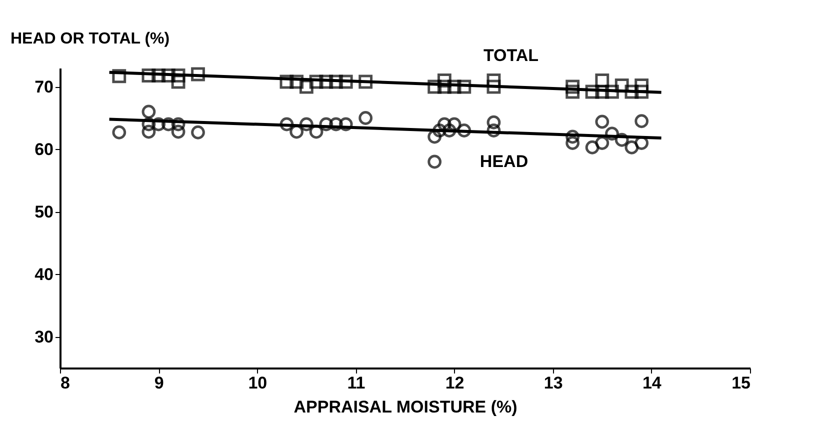 Image resolution: width=817 pixels, height=436 pixels. I want to click on x-tick-label: 13, so click(553, 383).